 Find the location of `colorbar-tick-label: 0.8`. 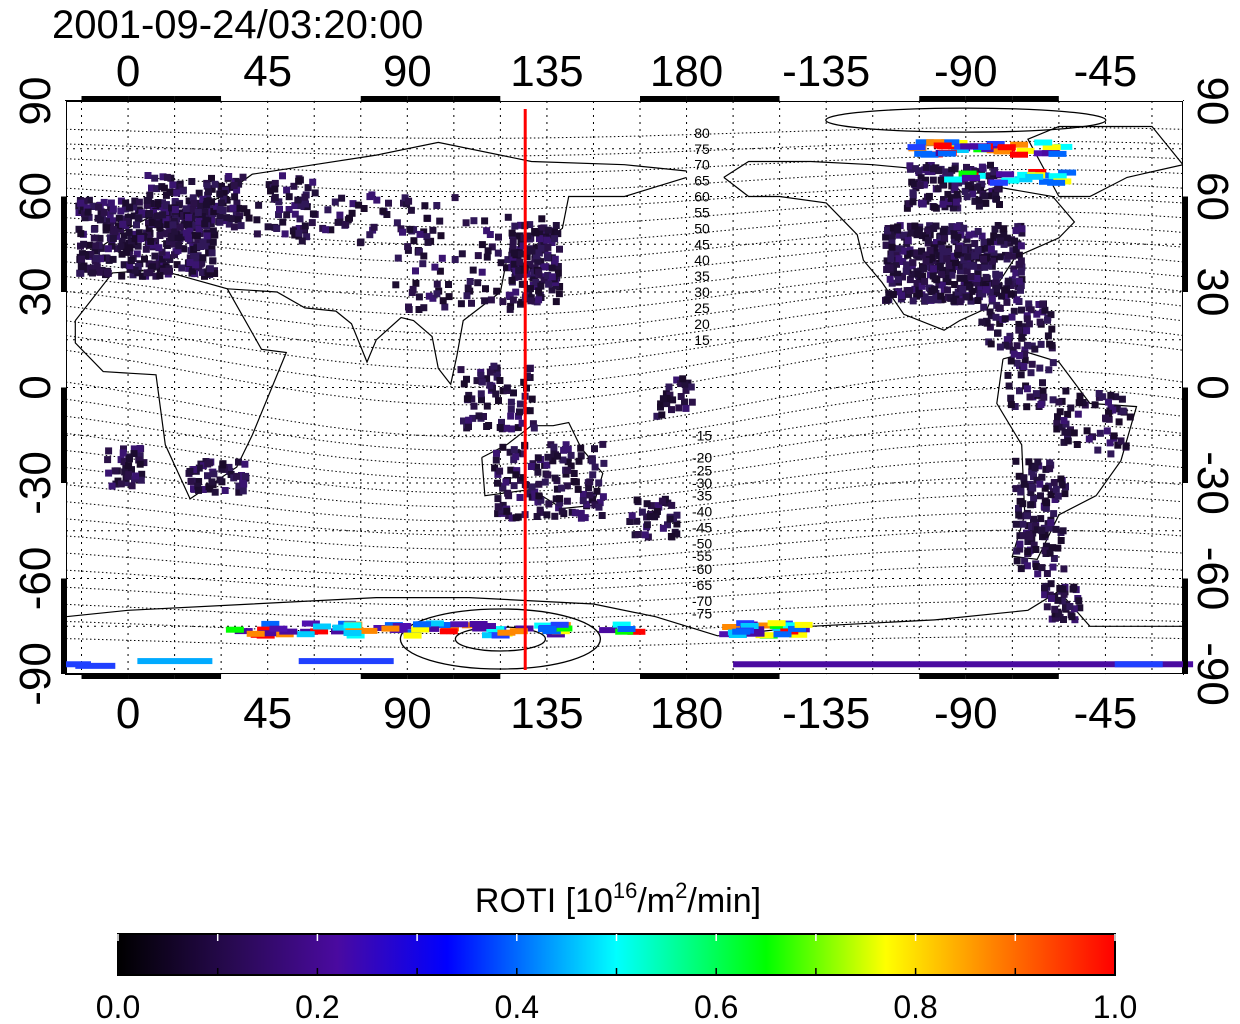

colorbar-tick-label: 0.8 is located at coordinates (915, 1006).